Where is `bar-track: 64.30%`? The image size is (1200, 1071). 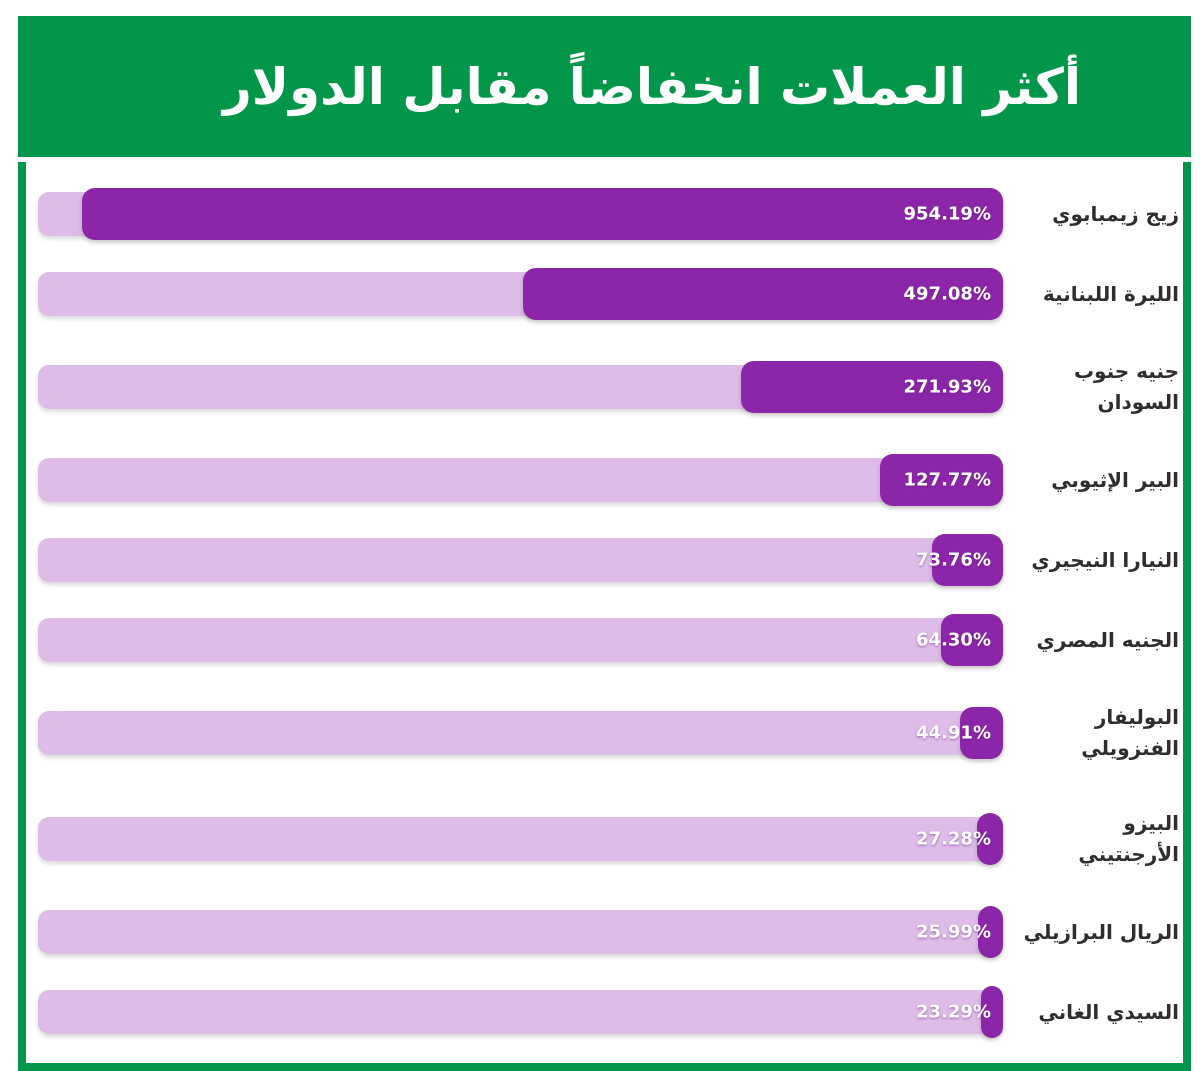 bar-track: 64.30% is located at coordinates (520, 640).